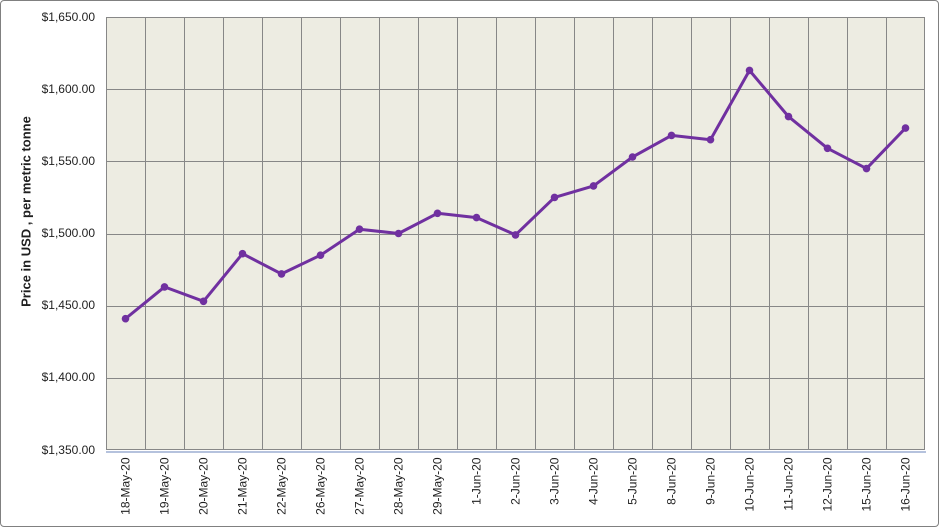  Describe the element at coordinates (516, 452) in the screenshot. I see `x-axis-line` at that location.